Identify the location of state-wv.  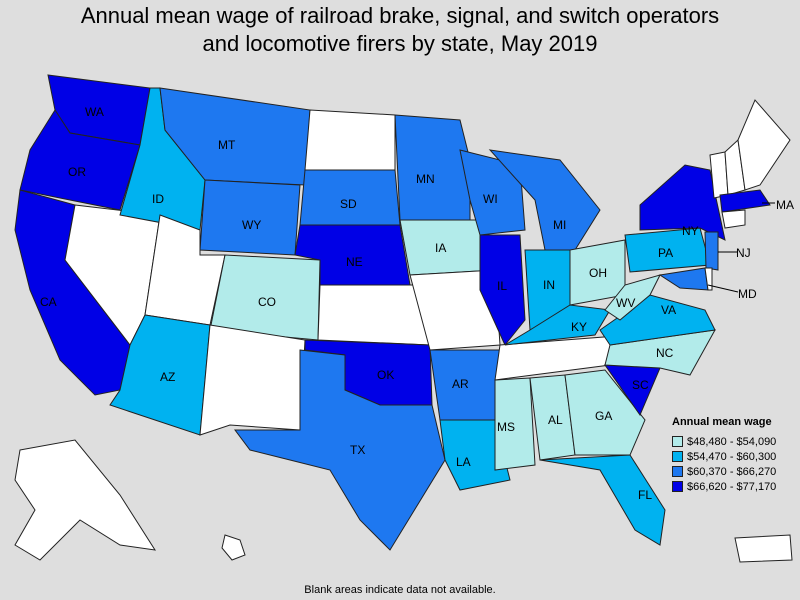
(632, 297).